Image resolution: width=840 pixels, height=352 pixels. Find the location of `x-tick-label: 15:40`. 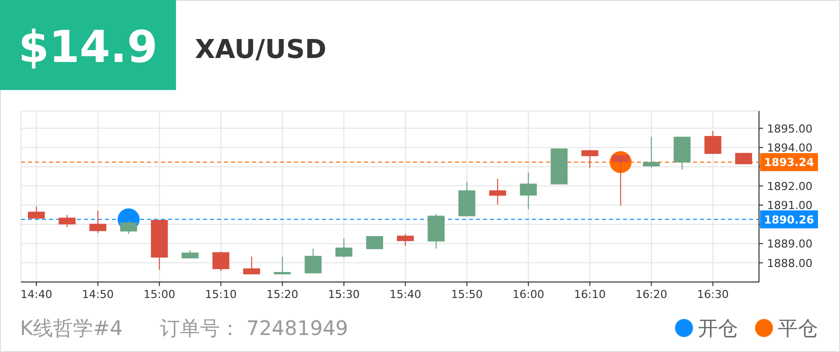

x-tick-label: 15:40 is located at coordinates (406, 294).